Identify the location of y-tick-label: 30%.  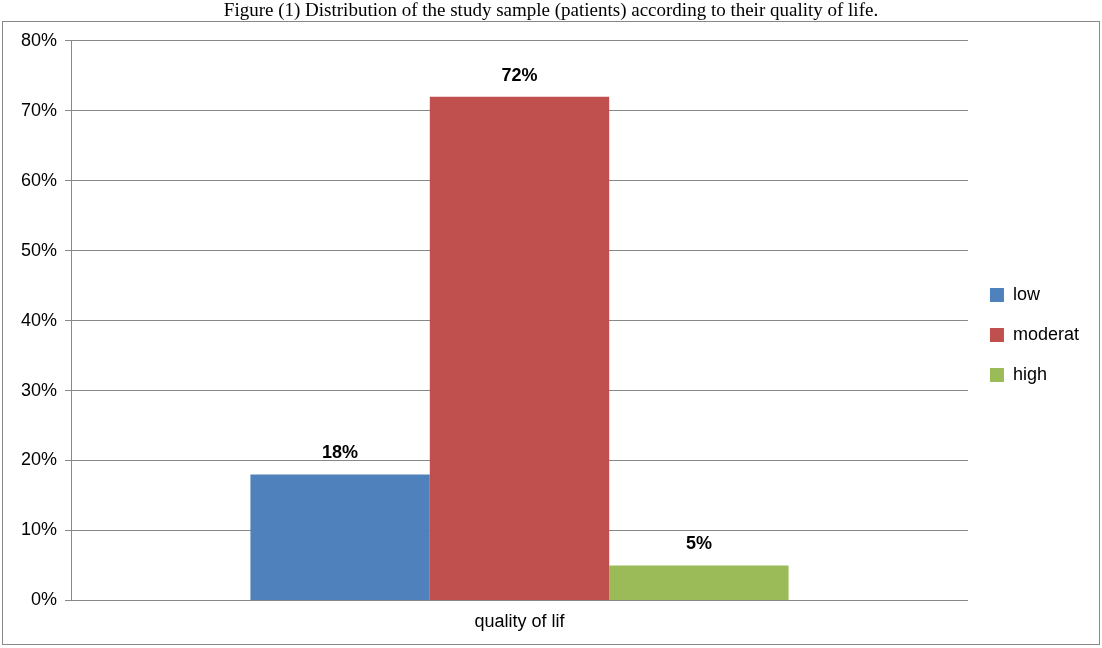
(39, 389).